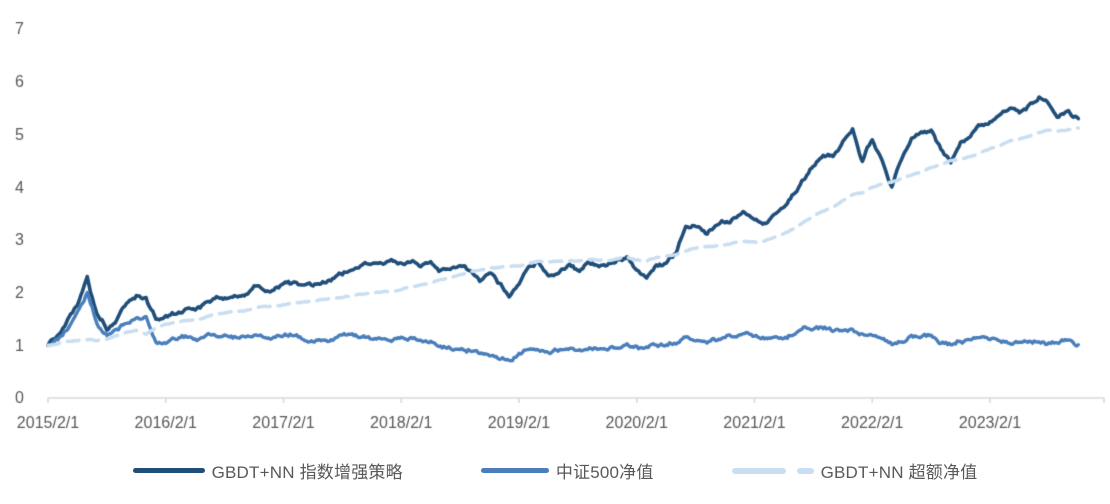 This screenshot has width=1110, height=504. Describe the element at coordinates (604, 472) in the screenshot. I see `legend-label-csi500: 中证500净值` at that location.